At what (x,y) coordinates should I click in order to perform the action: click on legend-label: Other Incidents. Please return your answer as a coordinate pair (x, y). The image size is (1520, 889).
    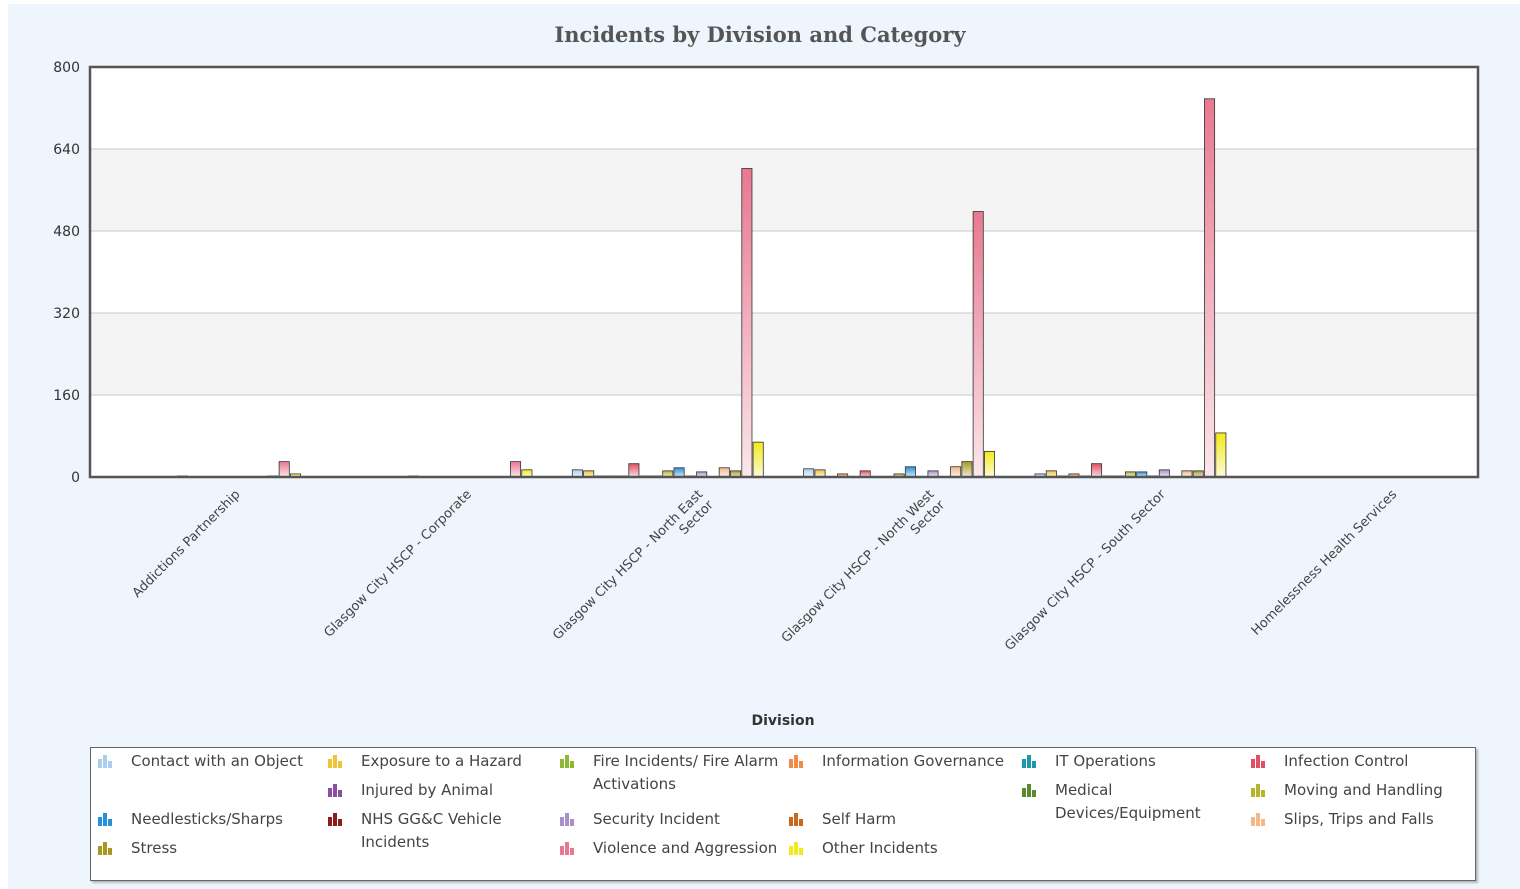
    Looking at the image, I should click on (880, 848).